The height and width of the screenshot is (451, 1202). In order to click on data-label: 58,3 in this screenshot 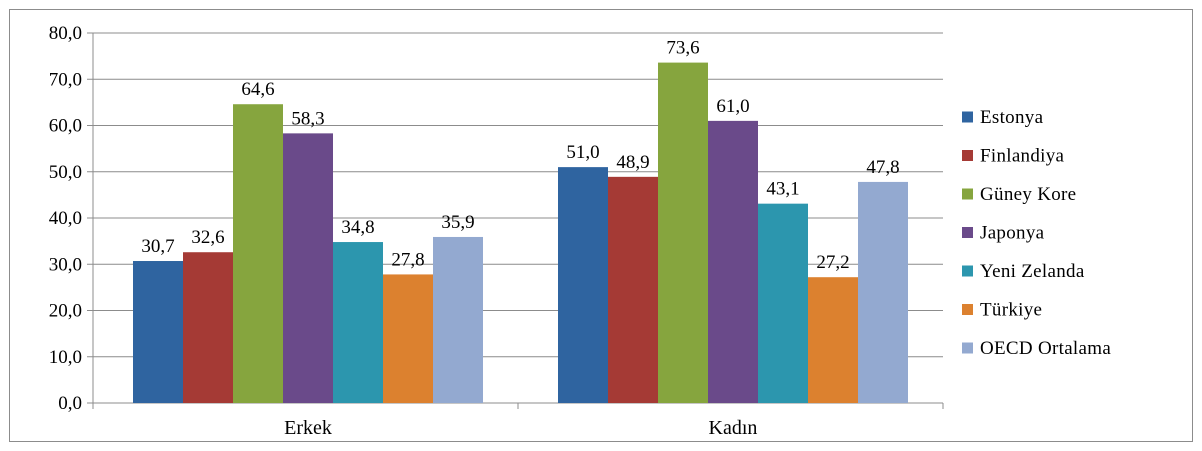, I will do `click(307, 118)`.